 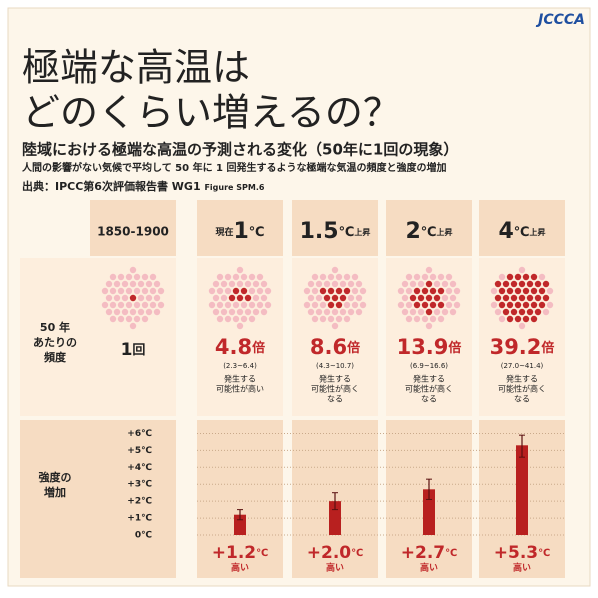 What do you see at coordinates (522, 553) in the screenshot?
I see `value-label: +5.3℃` at bounding box center [522, 553].